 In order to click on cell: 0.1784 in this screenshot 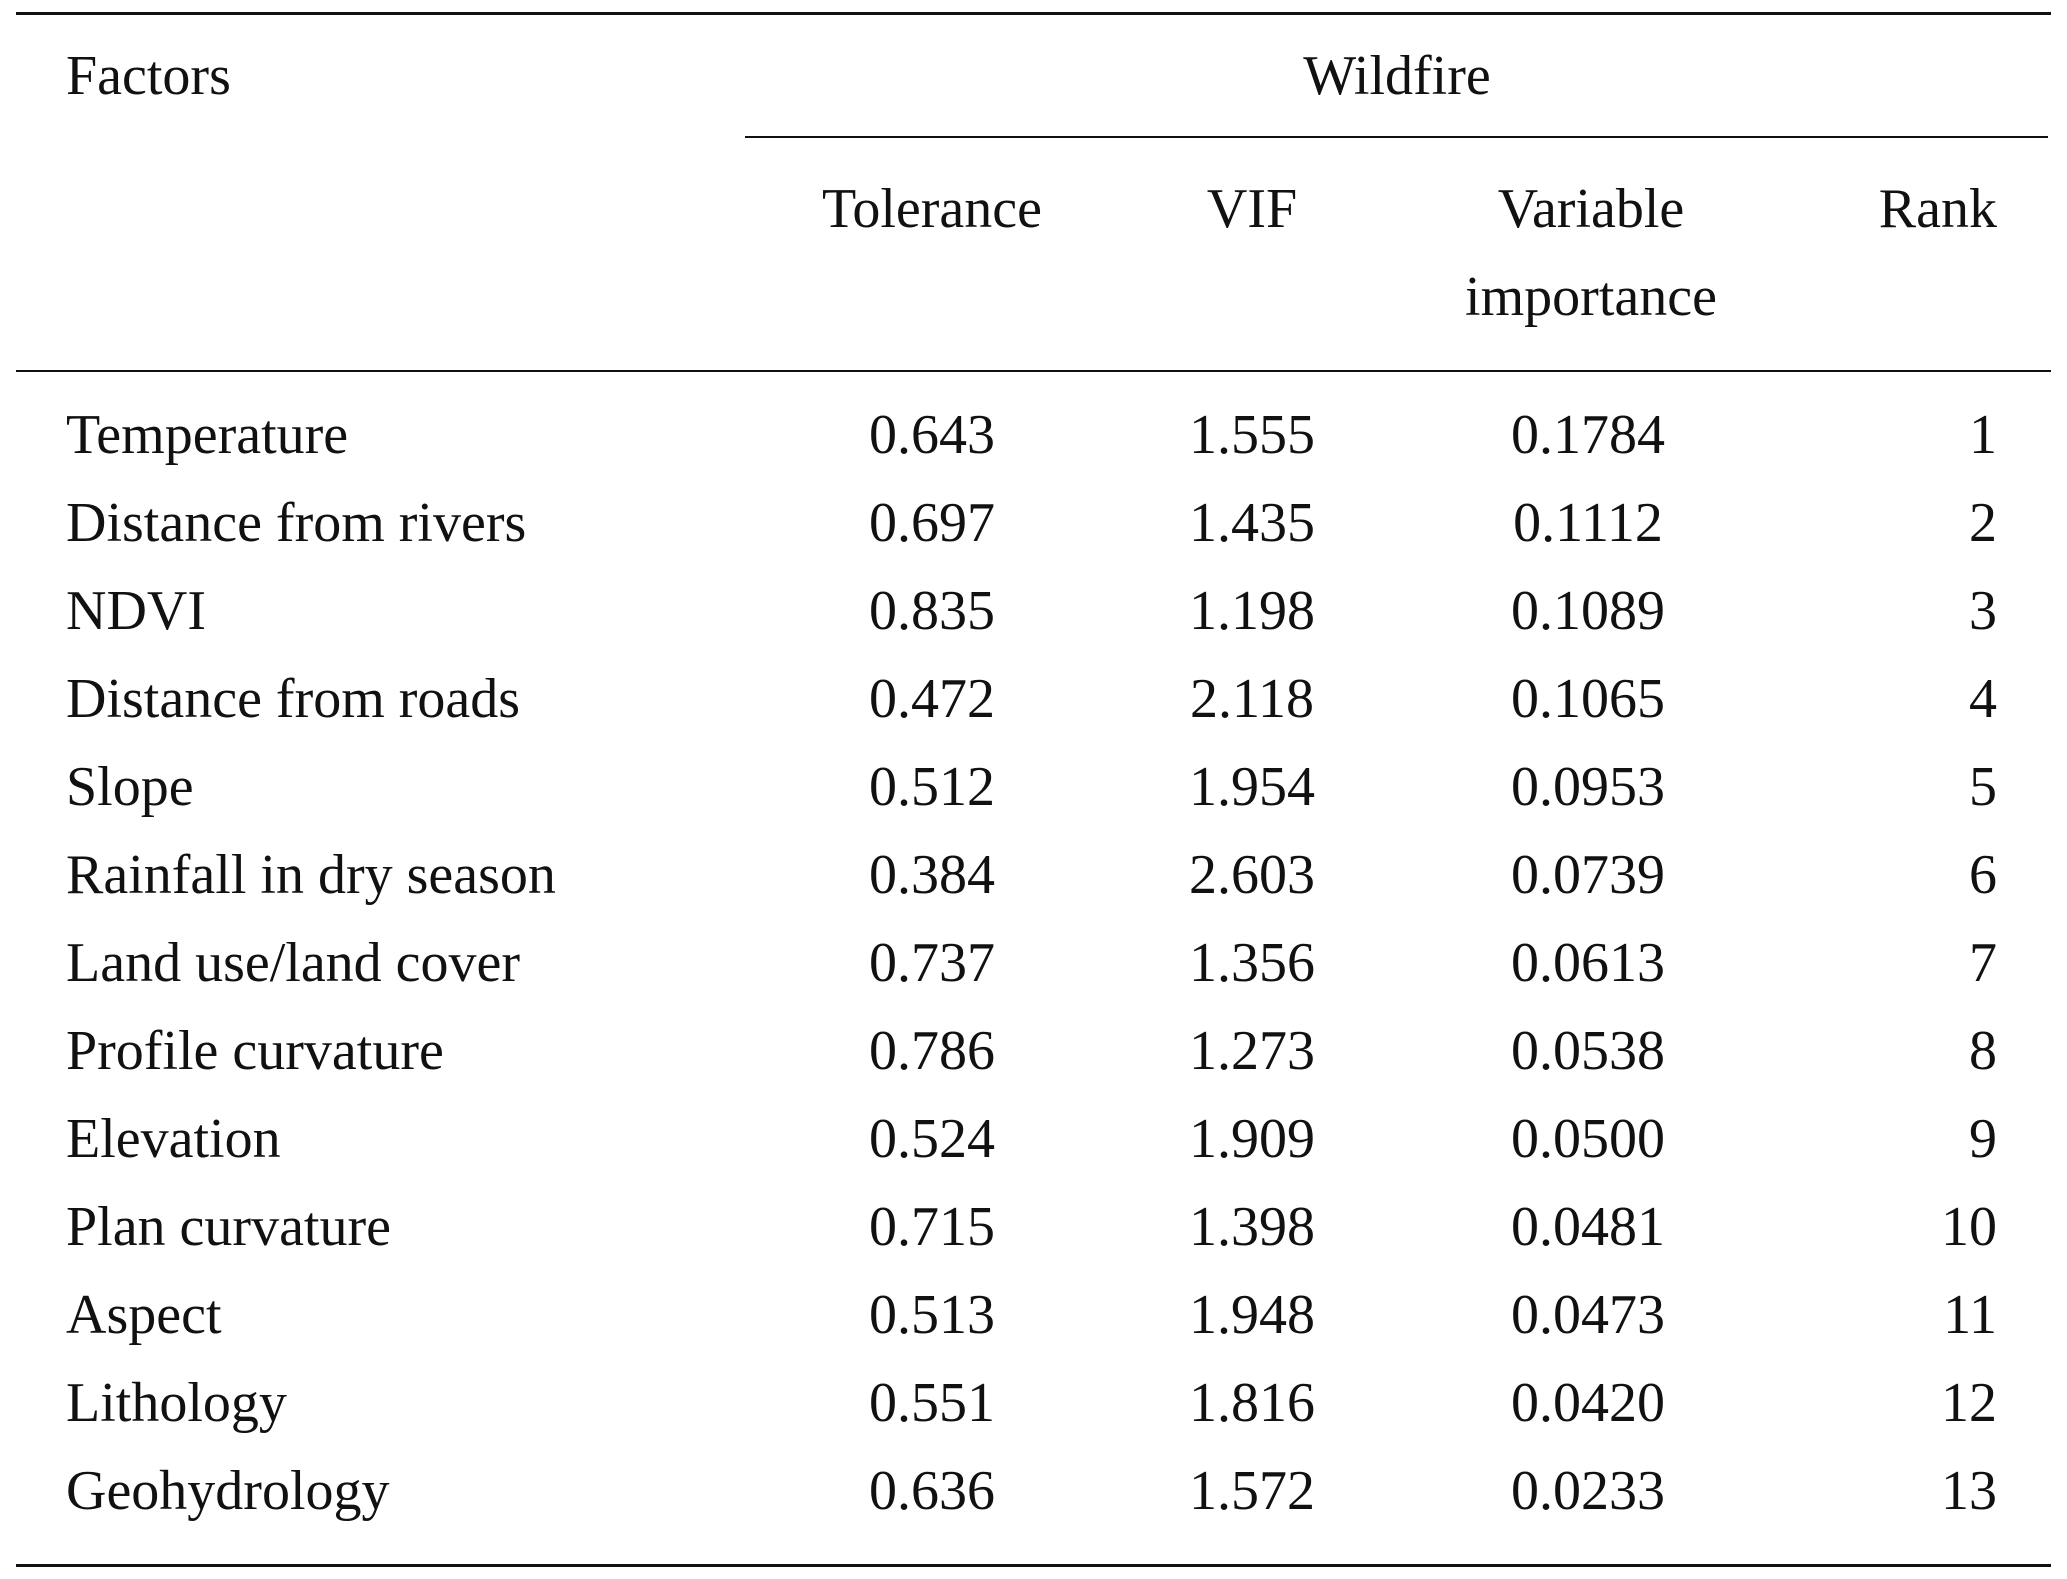, I will do `click(1588, 435)`.